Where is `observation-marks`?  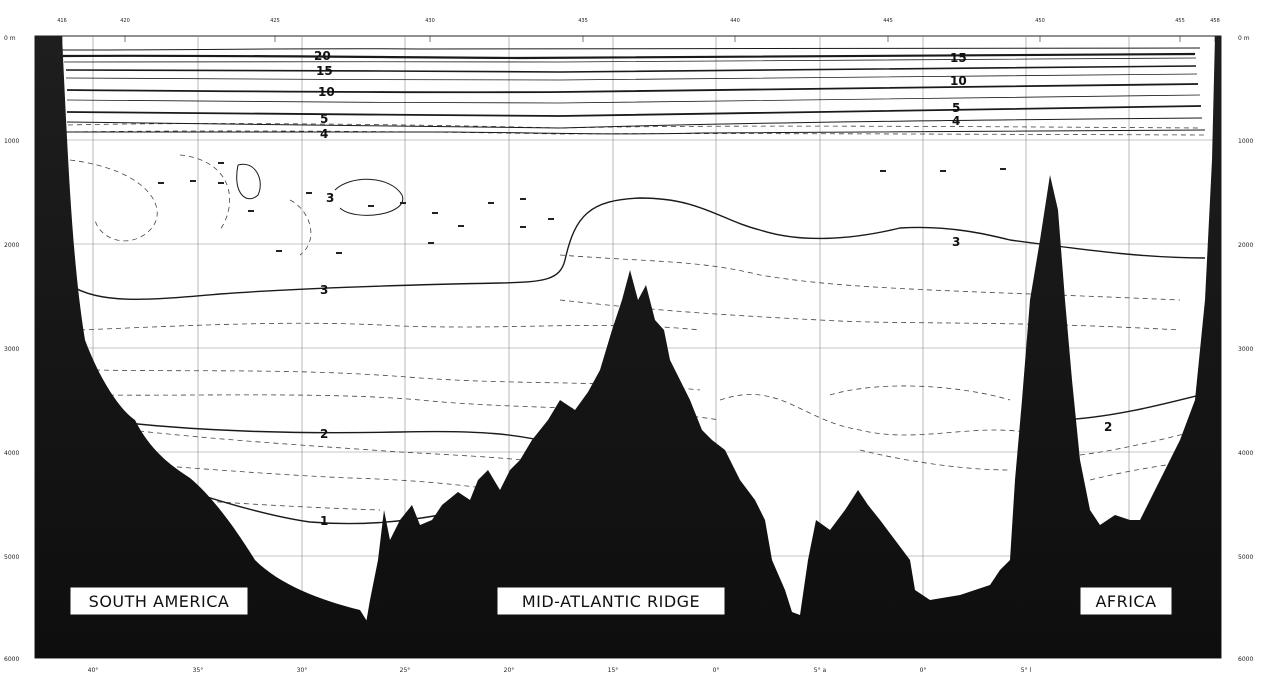 observation-marks is located at coordinates (582, 208).